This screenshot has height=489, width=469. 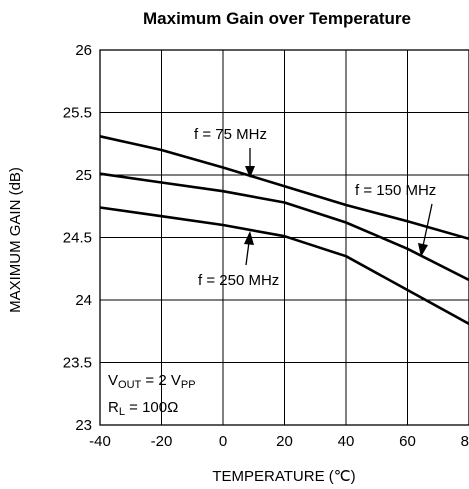 What do you see at coordinates (83, 50) in the screenshot?
I see `y-tick-label: 26` at bounding box center [83, 50].